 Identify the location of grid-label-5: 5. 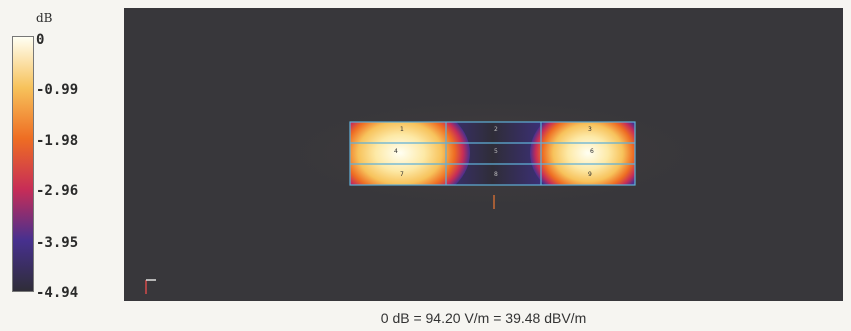
(496, 151).